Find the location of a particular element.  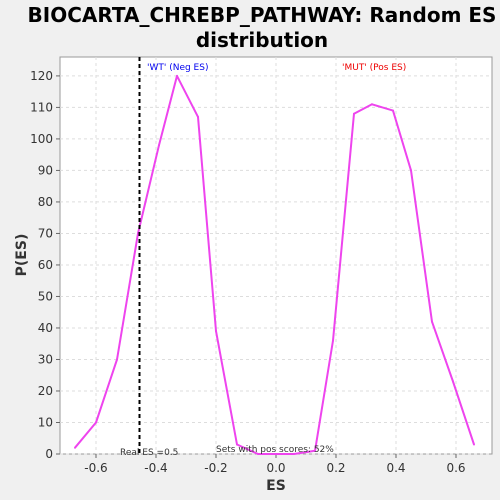

y-tick-label: 110 is located at coordinates (41, 107).